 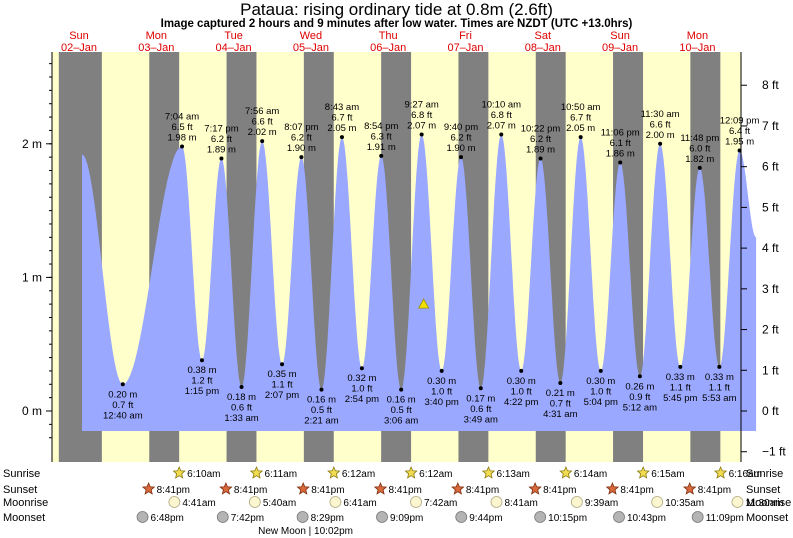 I want to click on moonset-icon, so click(x=142, y=517).